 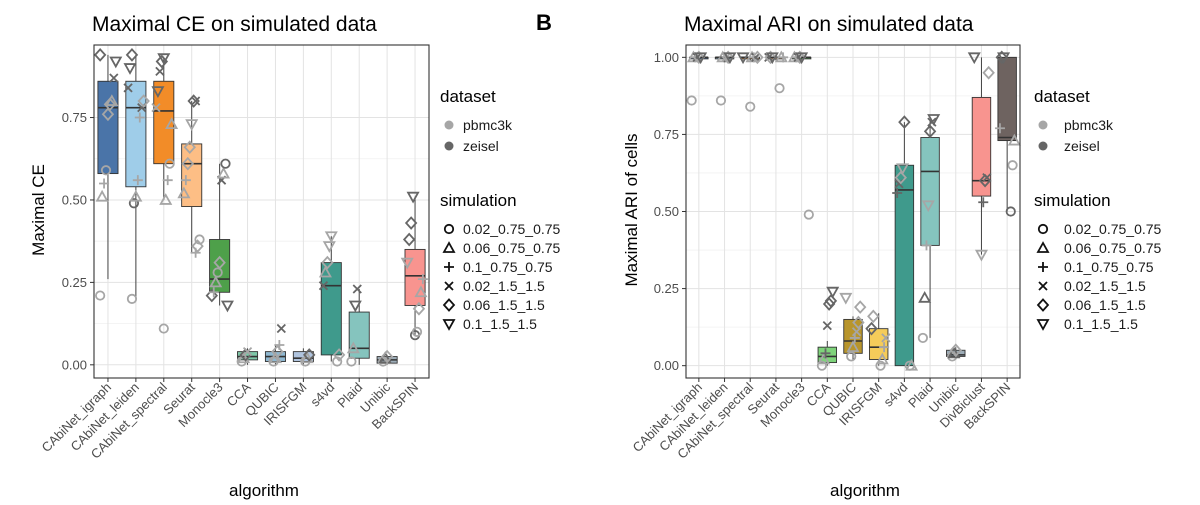 What do you see at coordinates (666, 57) in the screenshot?
I see `chart-b-ytick-label: 1.00` at bounding box center [666, 57].